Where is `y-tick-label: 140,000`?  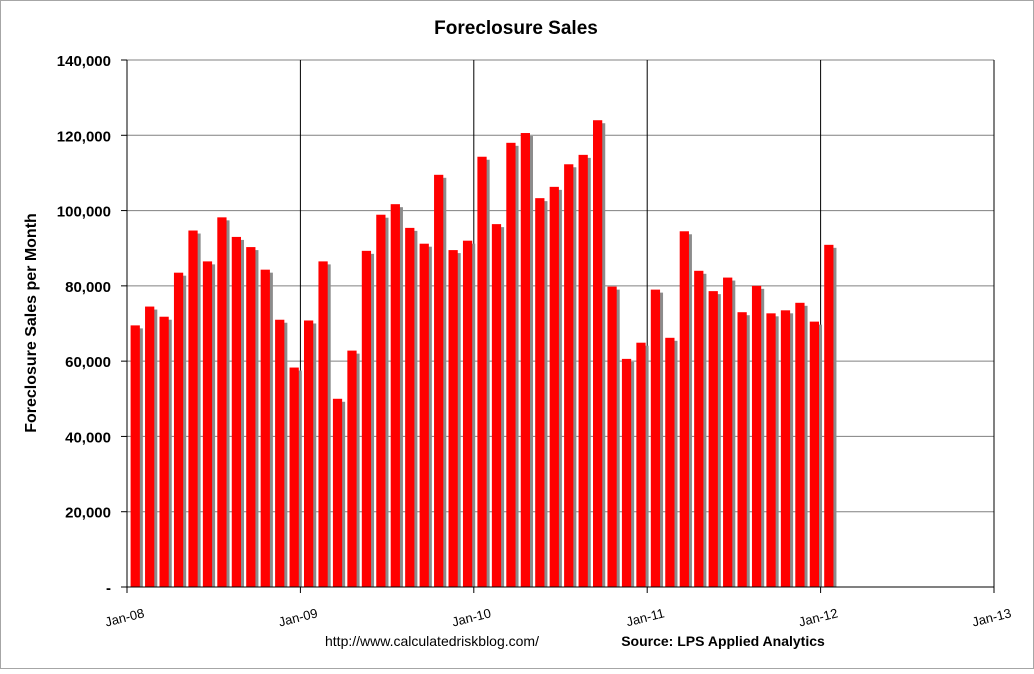
y-tick-label: 140,000 is located at coordinates (84, 61).